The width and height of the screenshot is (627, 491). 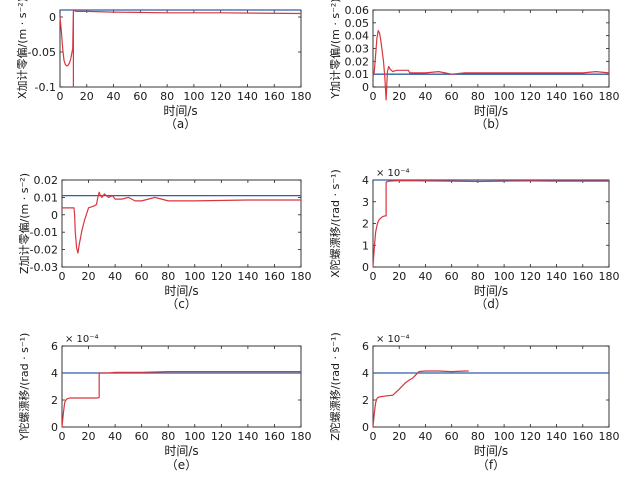 I want to click on y-tick-label: -0.01, so click(x=44, y=232).